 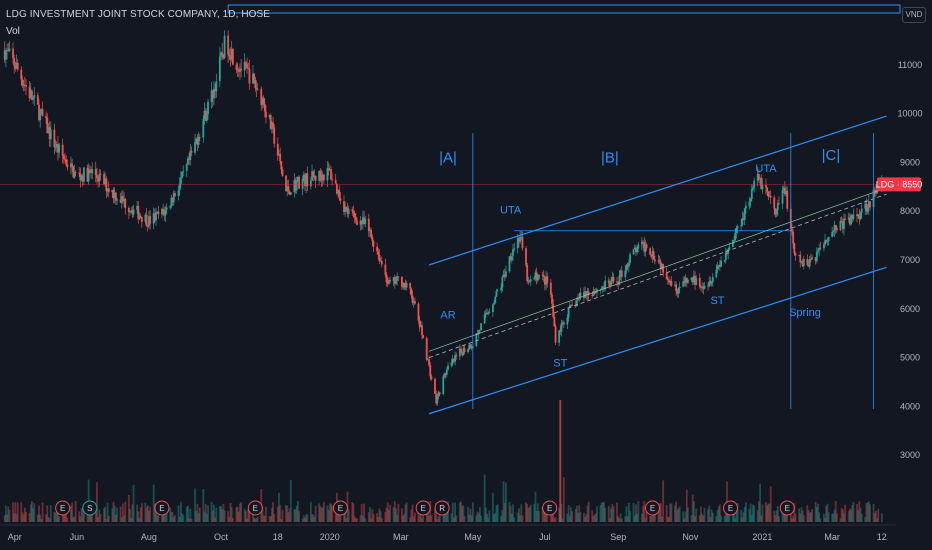 What do you see at coordinates (910, 211) in the screenshot?
I see `y-tick-label: 8000` at bounding box center [910, 211].